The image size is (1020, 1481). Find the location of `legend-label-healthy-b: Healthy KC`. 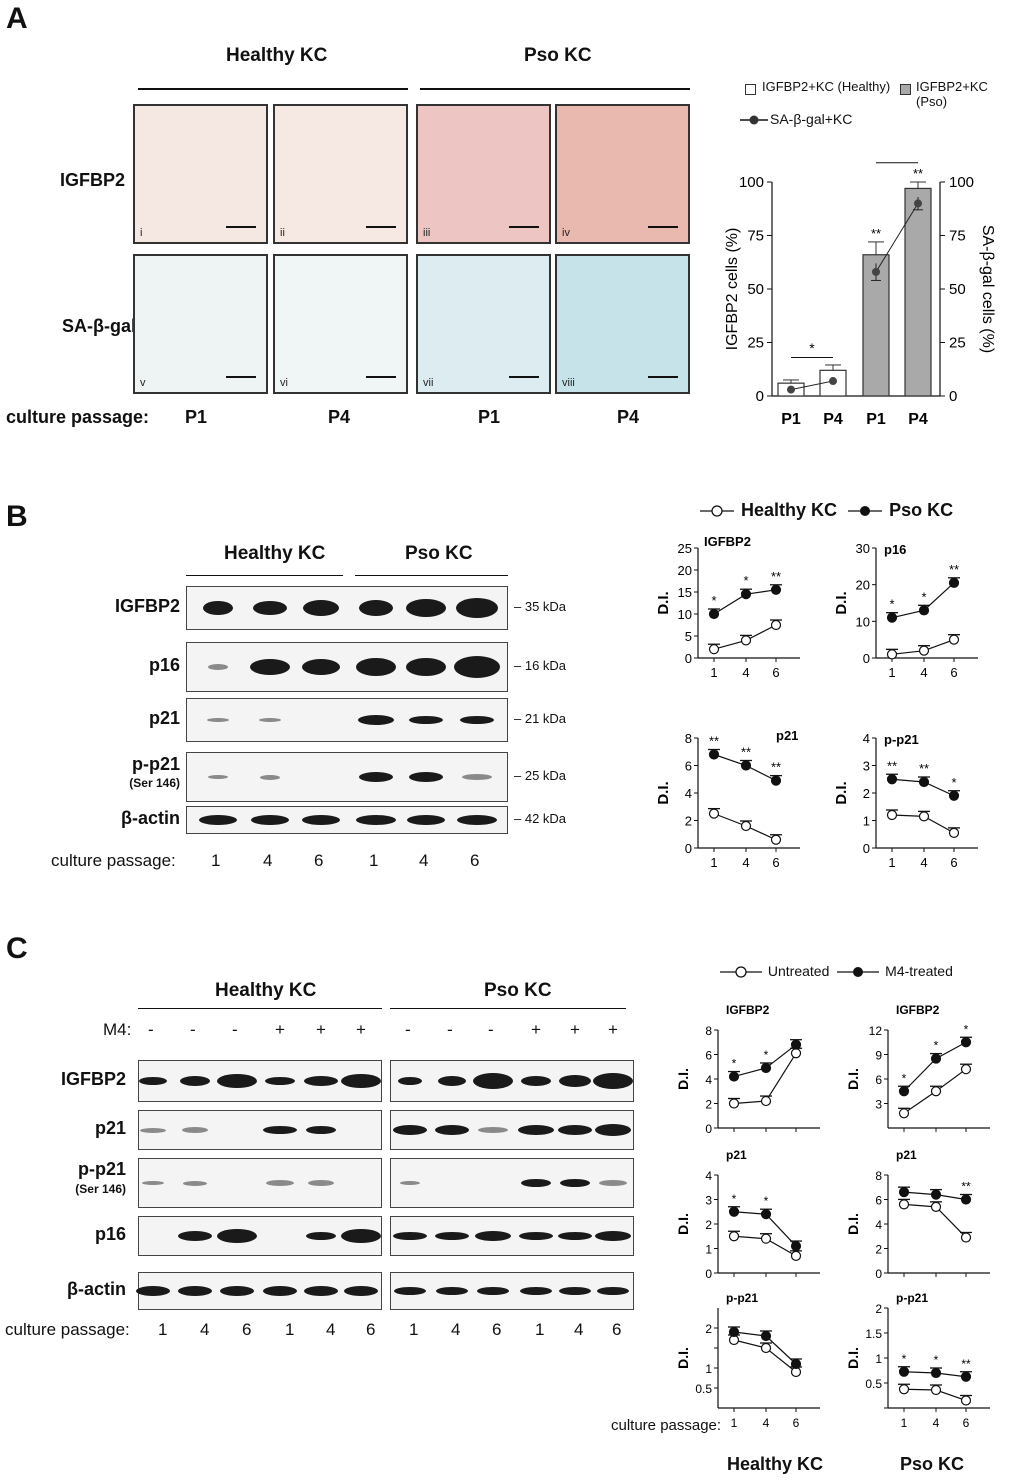

legend-label-healthy-b: Healthy KC is located at coordinates (789, 510).